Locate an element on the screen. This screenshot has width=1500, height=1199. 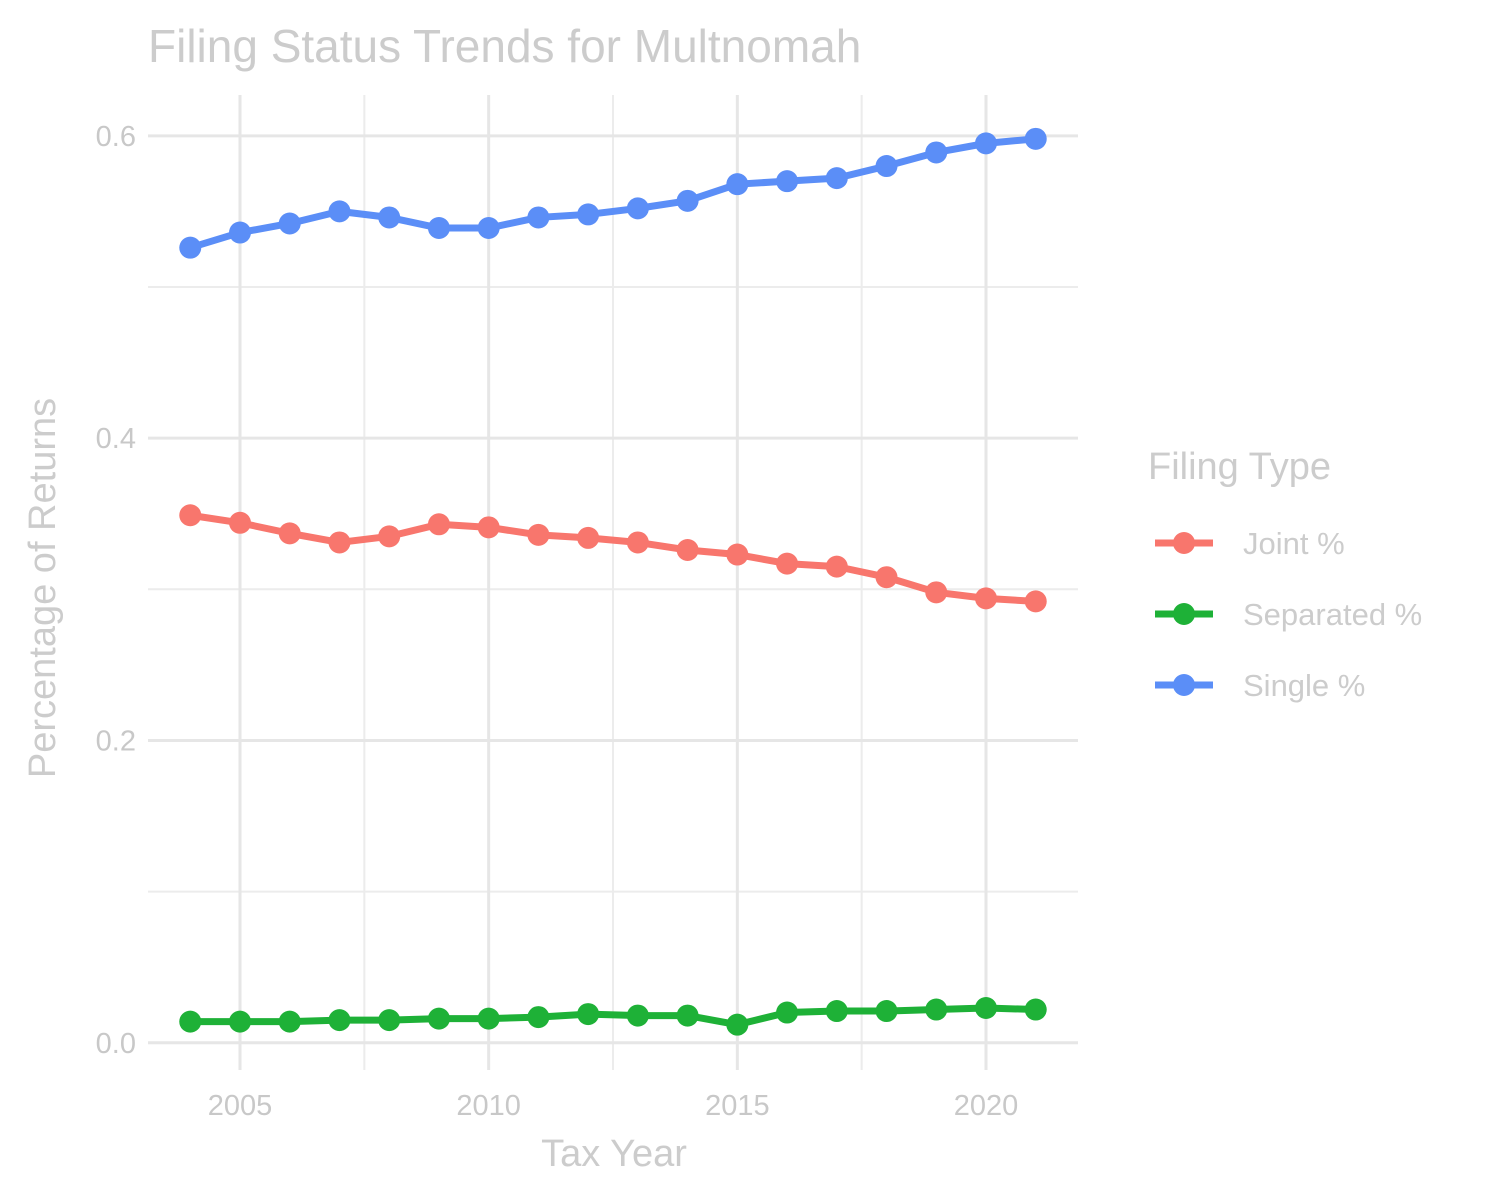
legend-title: Filing Type is located at coordinates (1239, 467).